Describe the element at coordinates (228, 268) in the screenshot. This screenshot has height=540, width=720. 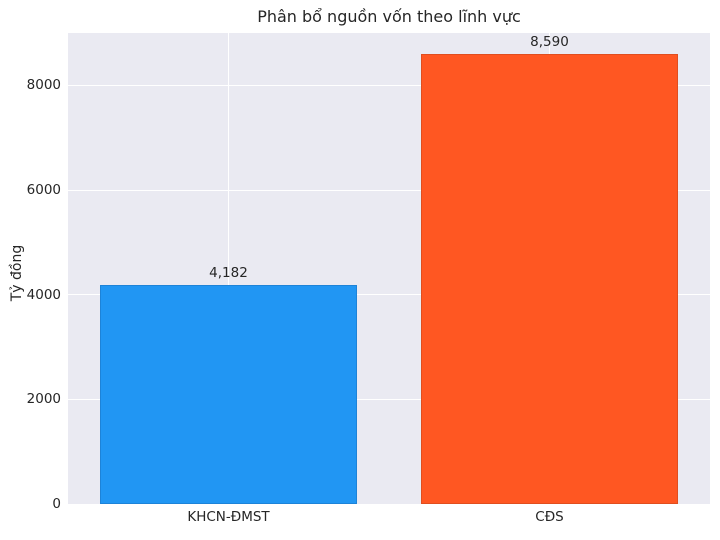
I see `gridline-vertical` at that location.